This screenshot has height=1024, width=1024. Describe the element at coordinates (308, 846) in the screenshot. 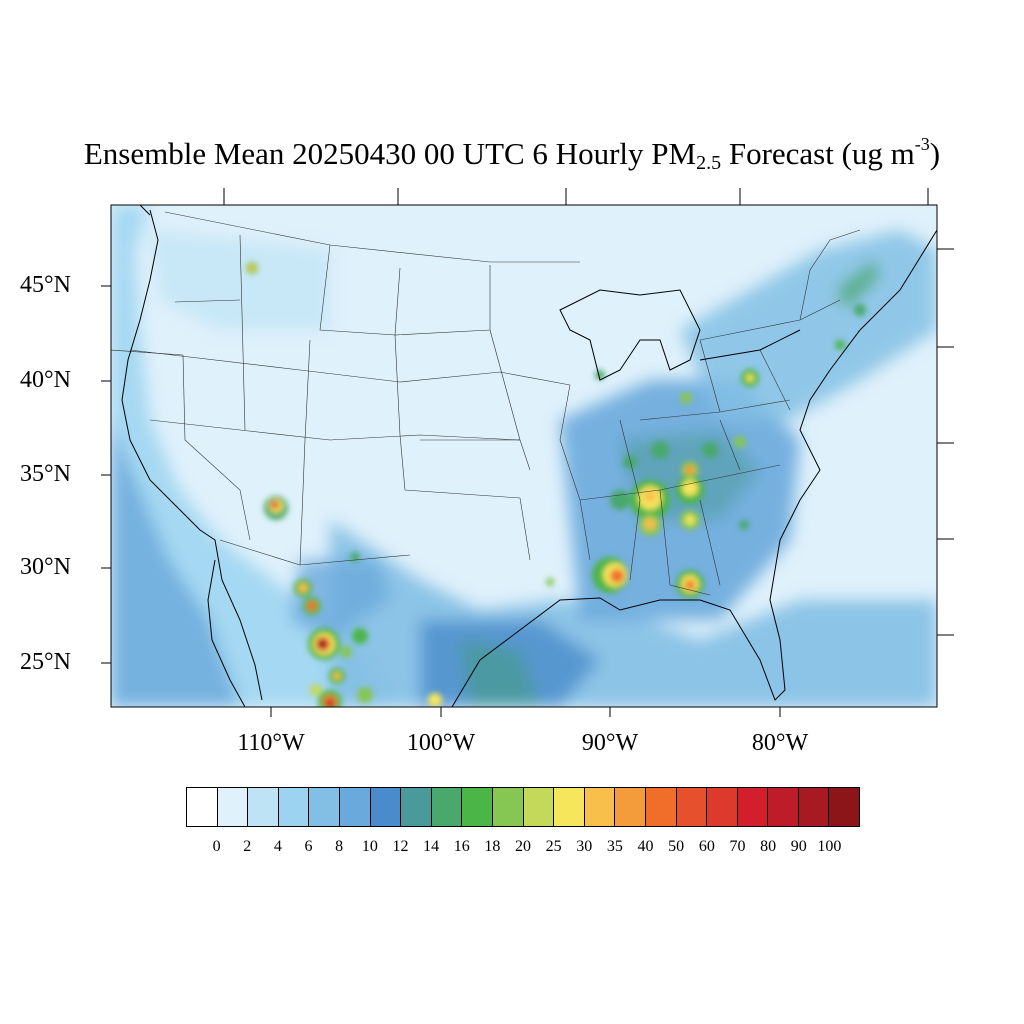

I see `colorbar-tick-label: 6` at that location.